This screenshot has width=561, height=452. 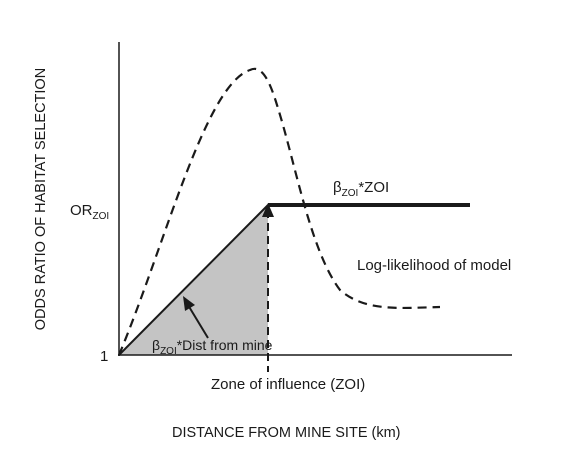 I want to click on y-tick-one: 1, so click(x=104, y=356).